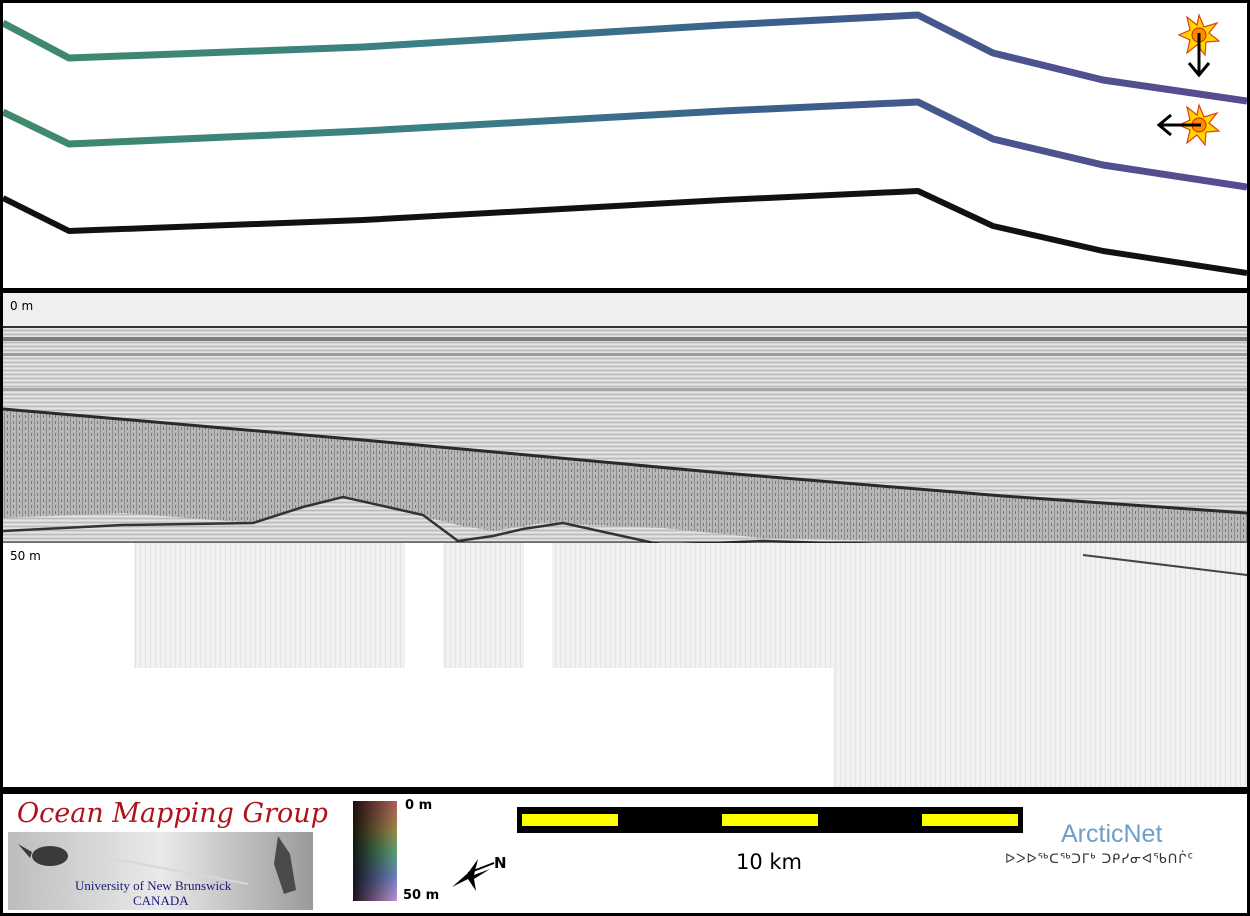  Describe the element at coordinates (625, 58) in the screenshot. I see `swath-track-upper` at that location.